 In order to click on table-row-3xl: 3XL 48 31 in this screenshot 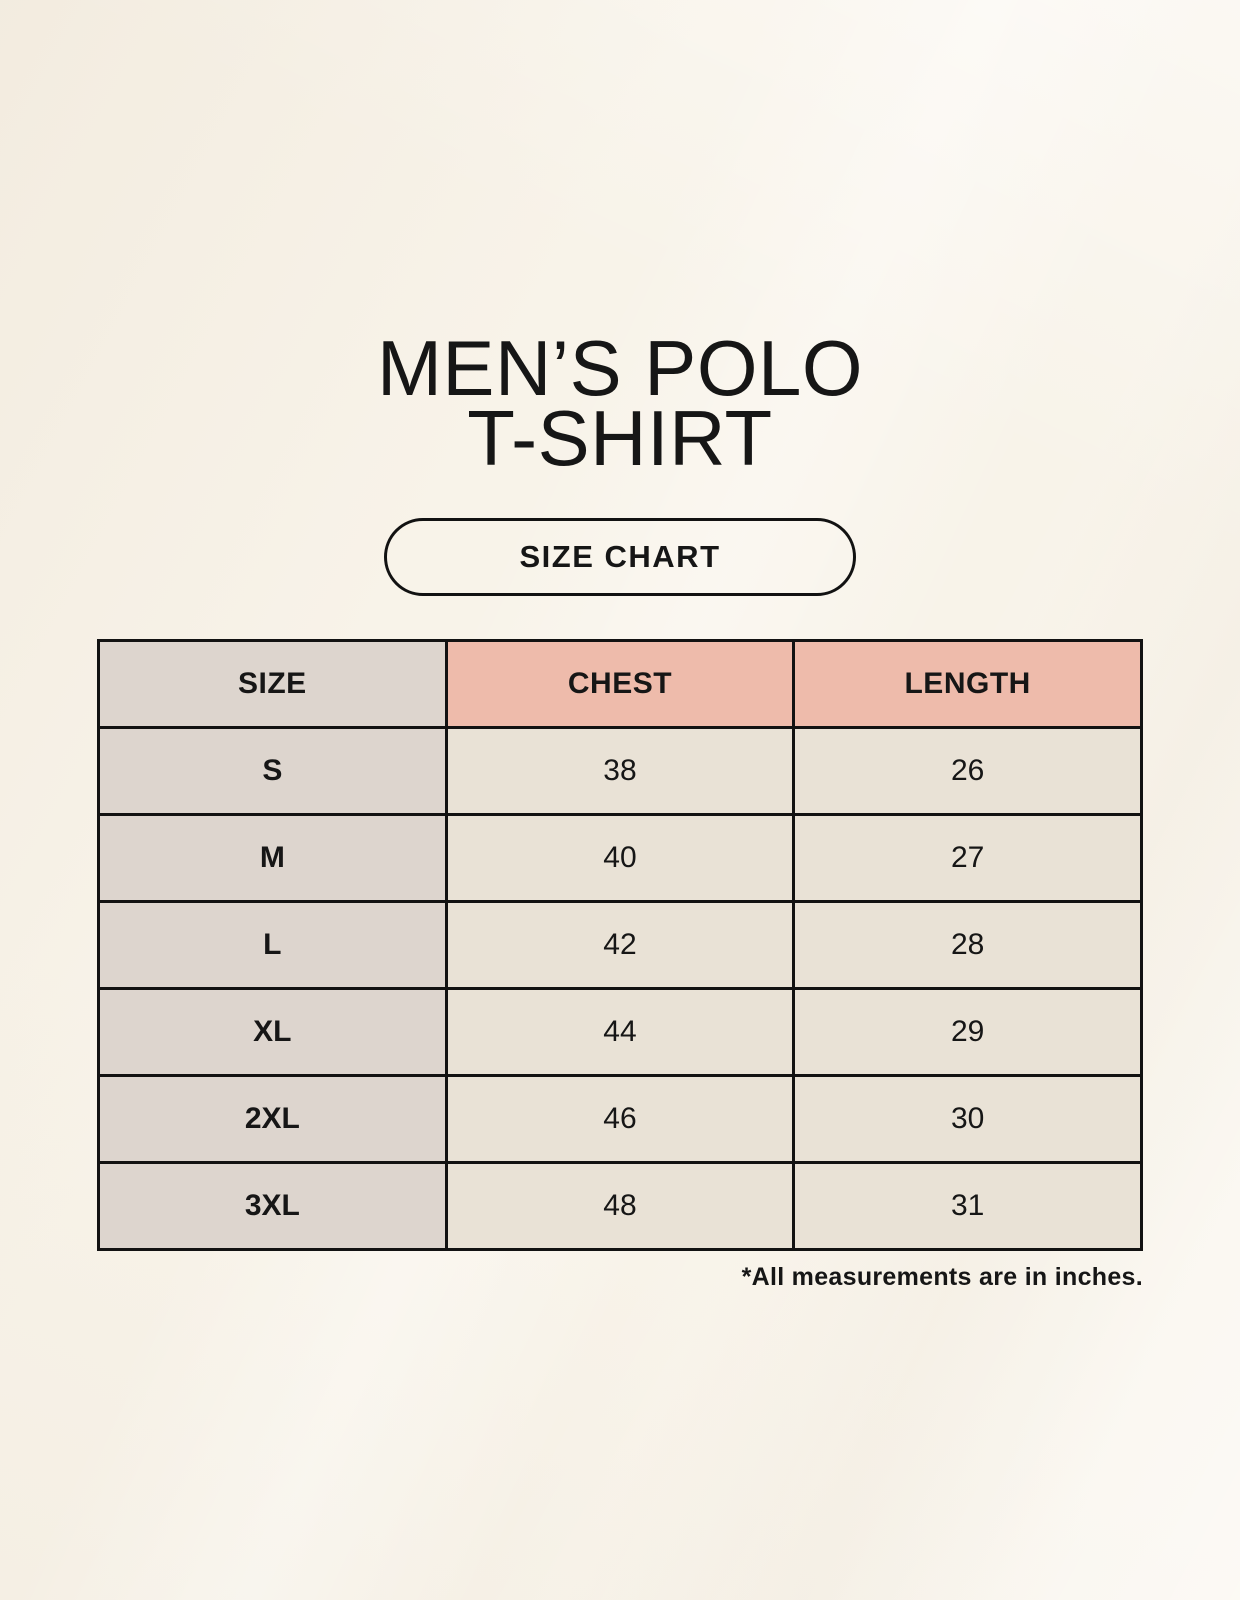, I will do `click(620, 1206)`.